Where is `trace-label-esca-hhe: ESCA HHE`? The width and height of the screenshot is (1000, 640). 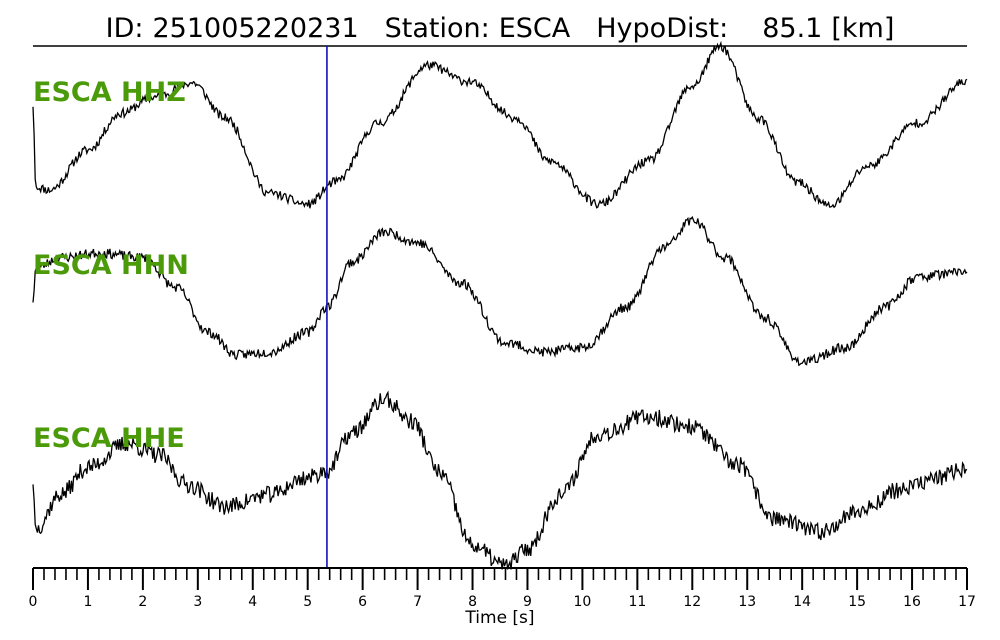 trace-label-esca-hhe: ESCA HHE is located at coordinates (109, 438).